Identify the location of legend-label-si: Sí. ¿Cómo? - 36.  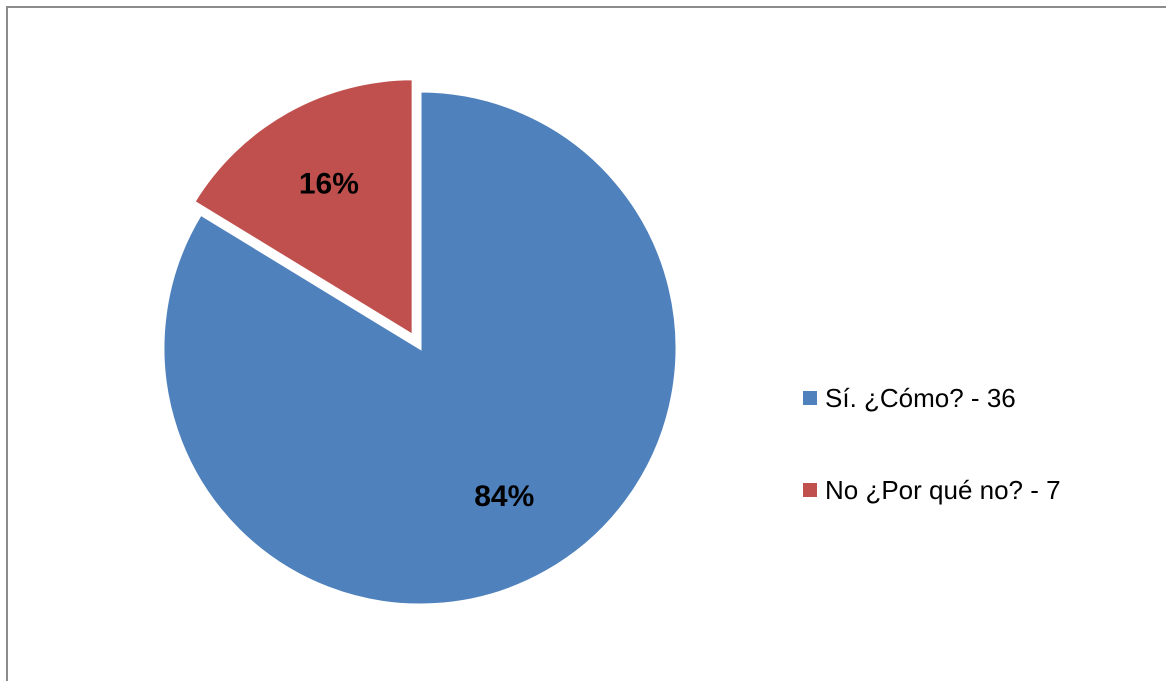
(920, 397).